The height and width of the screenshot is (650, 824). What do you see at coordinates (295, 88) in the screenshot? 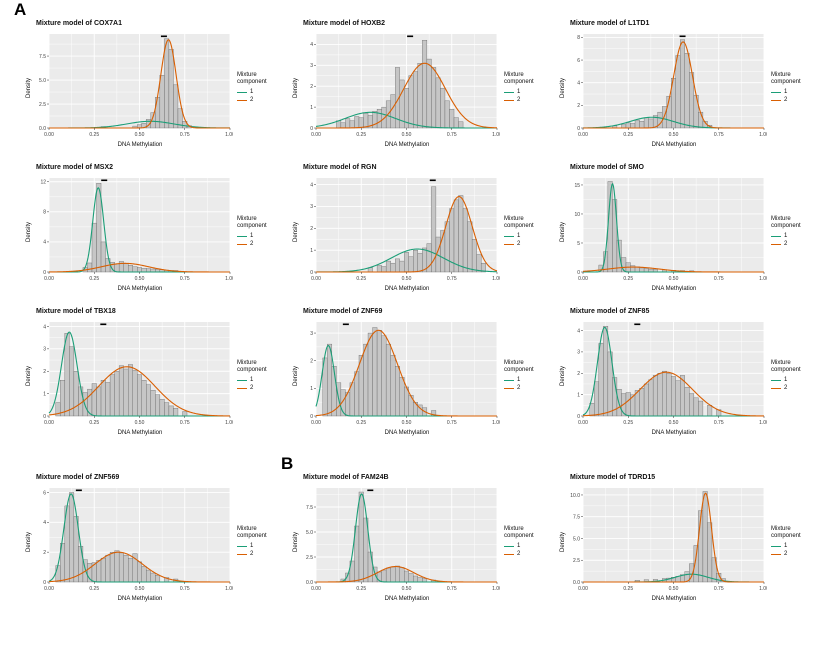
I see `y-axis-title: Density` at bounding box center [295, 88].